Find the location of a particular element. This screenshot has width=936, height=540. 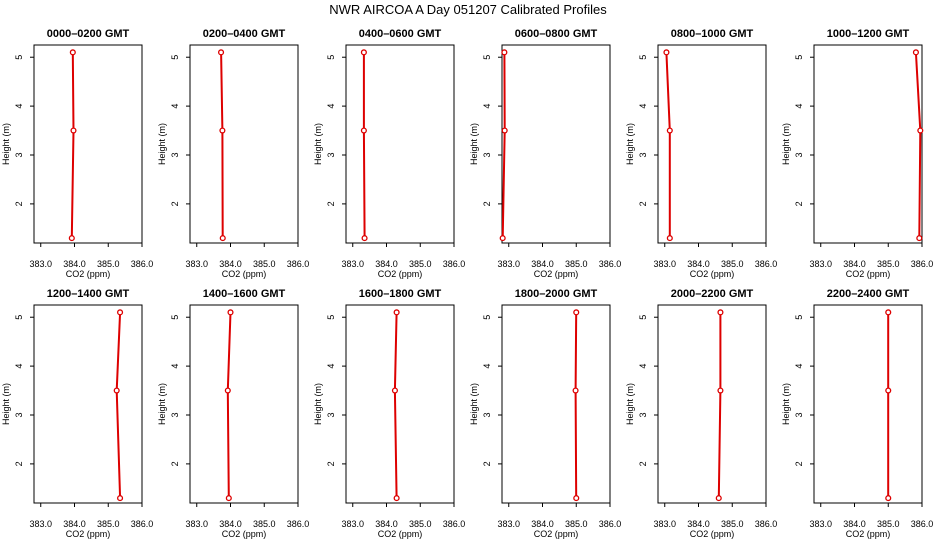

panel-title: 1200–1400 GMT is located at coordinates (88, 294).